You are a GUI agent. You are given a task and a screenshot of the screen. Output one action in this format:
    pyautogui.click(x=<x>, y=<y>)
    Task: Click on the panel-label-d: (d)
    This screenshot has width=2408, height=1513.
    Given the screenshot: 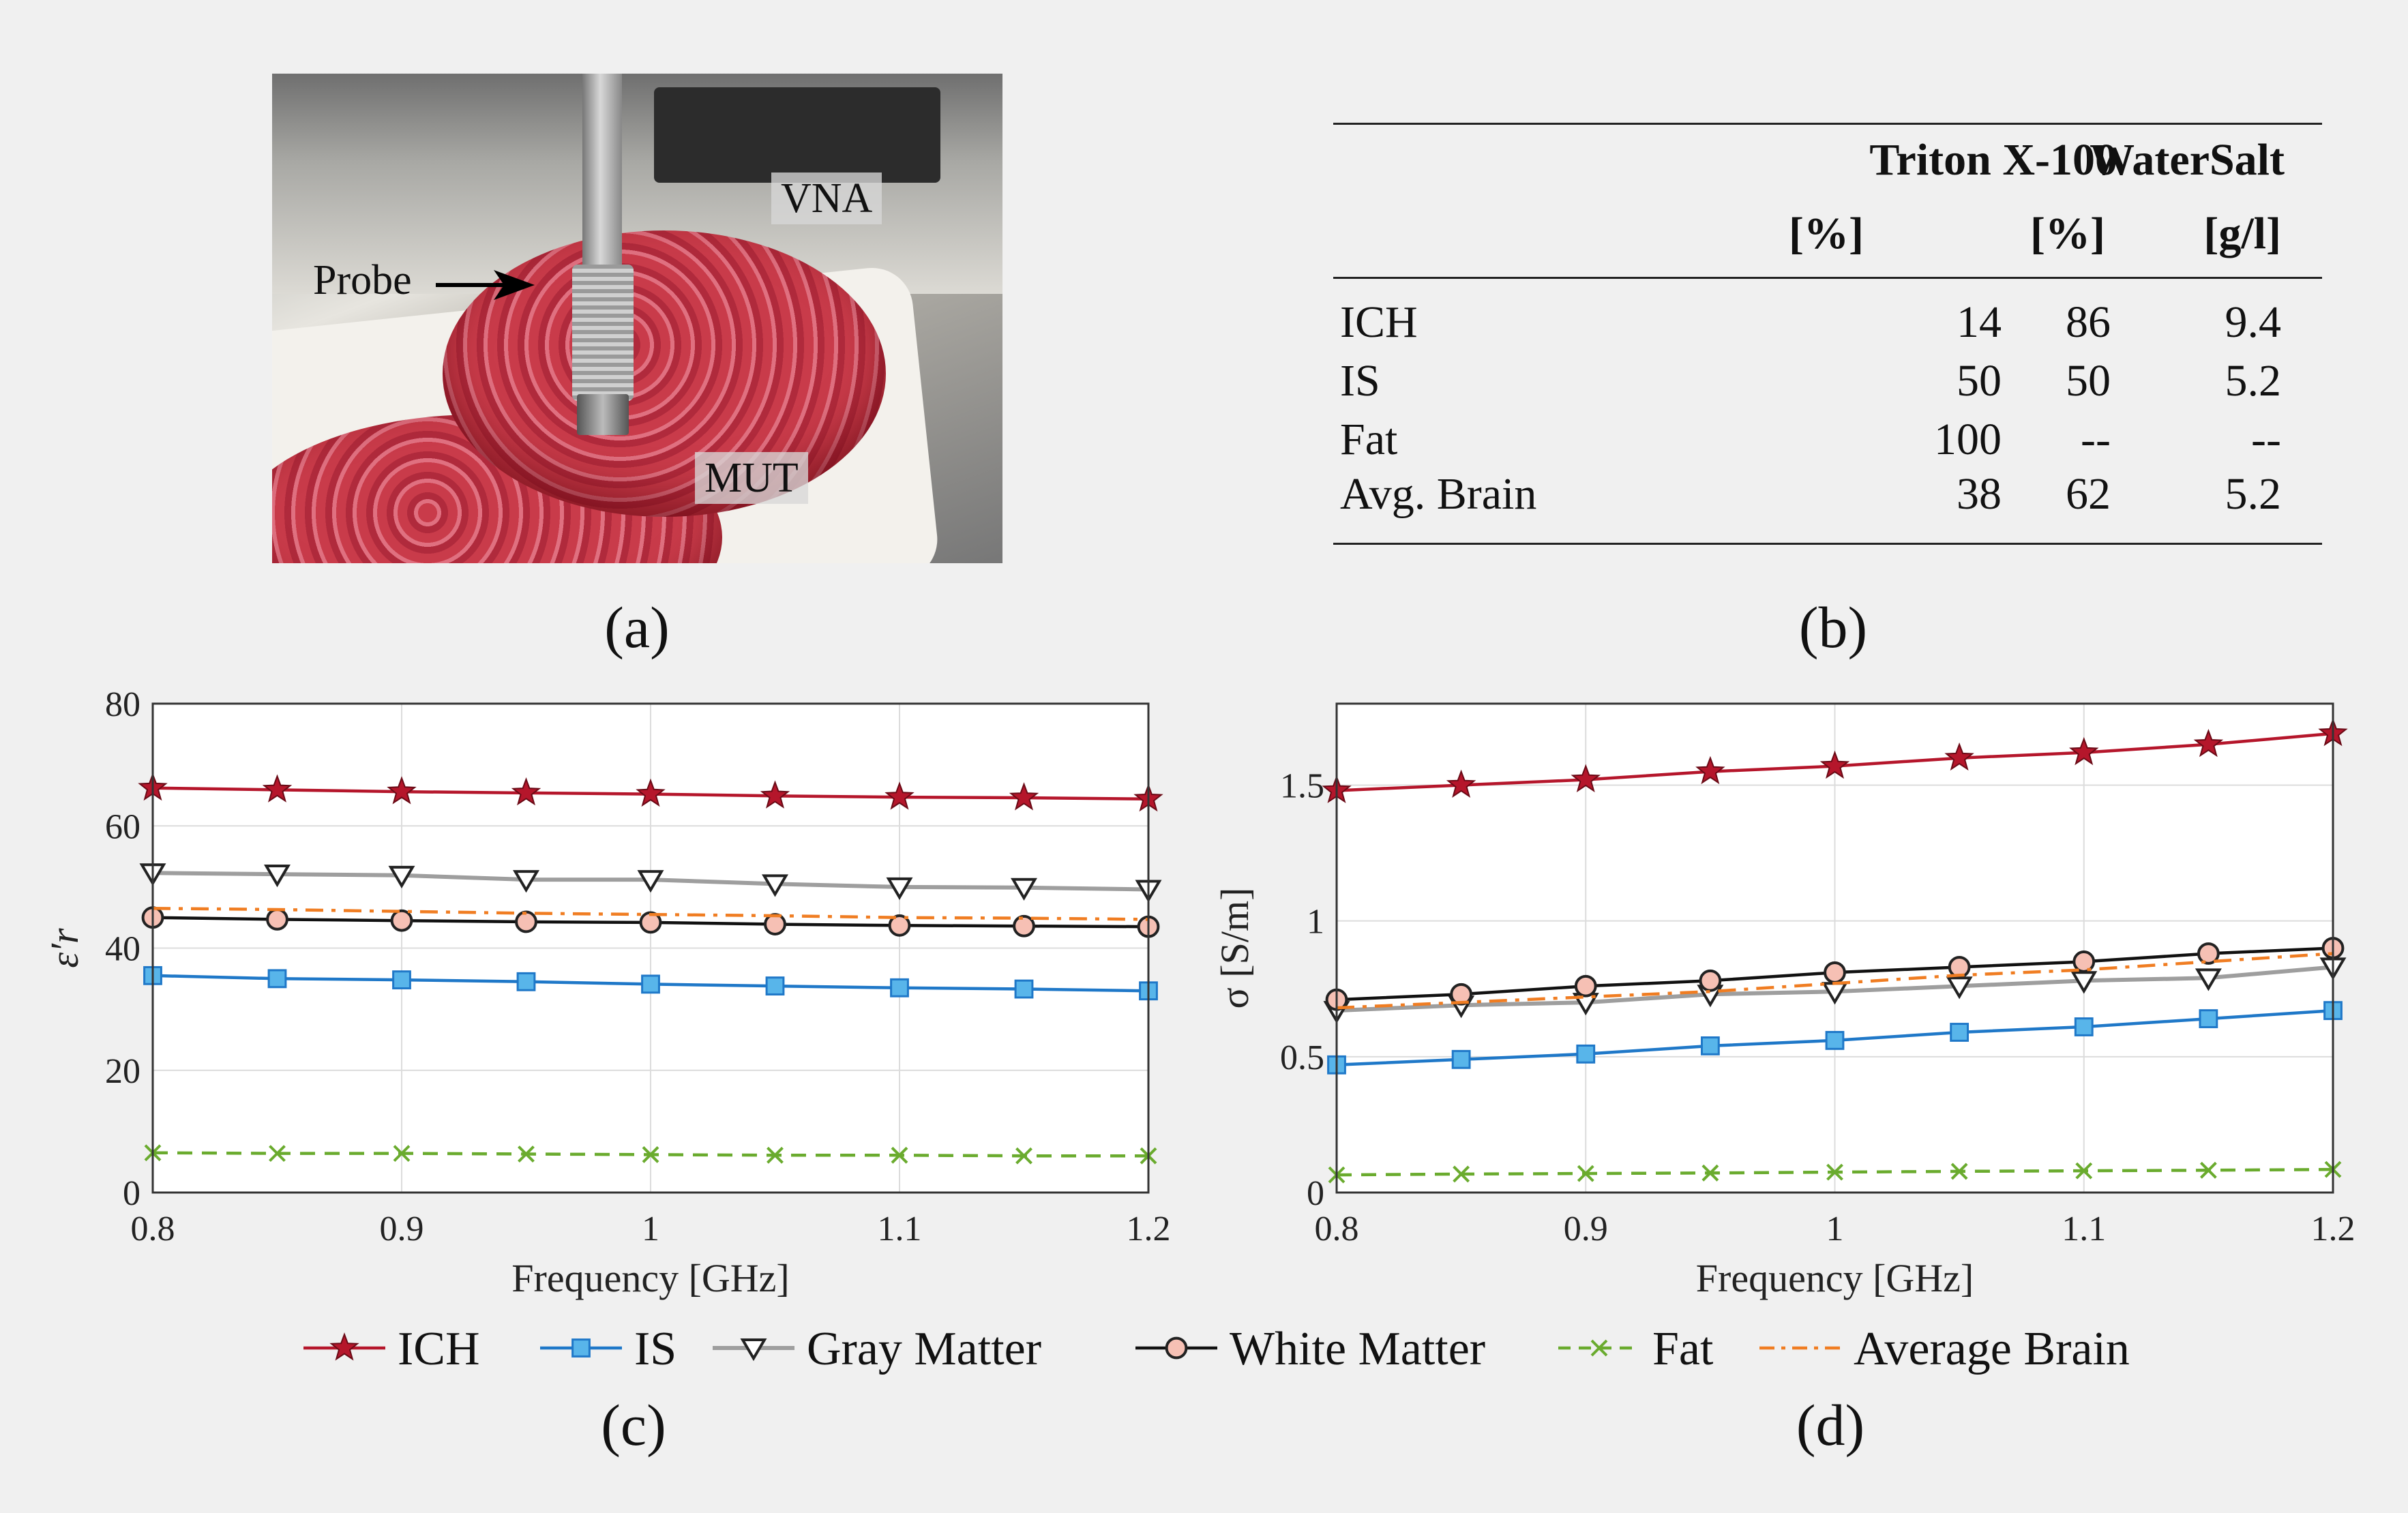 What is the action you would take?
    pyautogui.click(x=1830, y=1425)
    